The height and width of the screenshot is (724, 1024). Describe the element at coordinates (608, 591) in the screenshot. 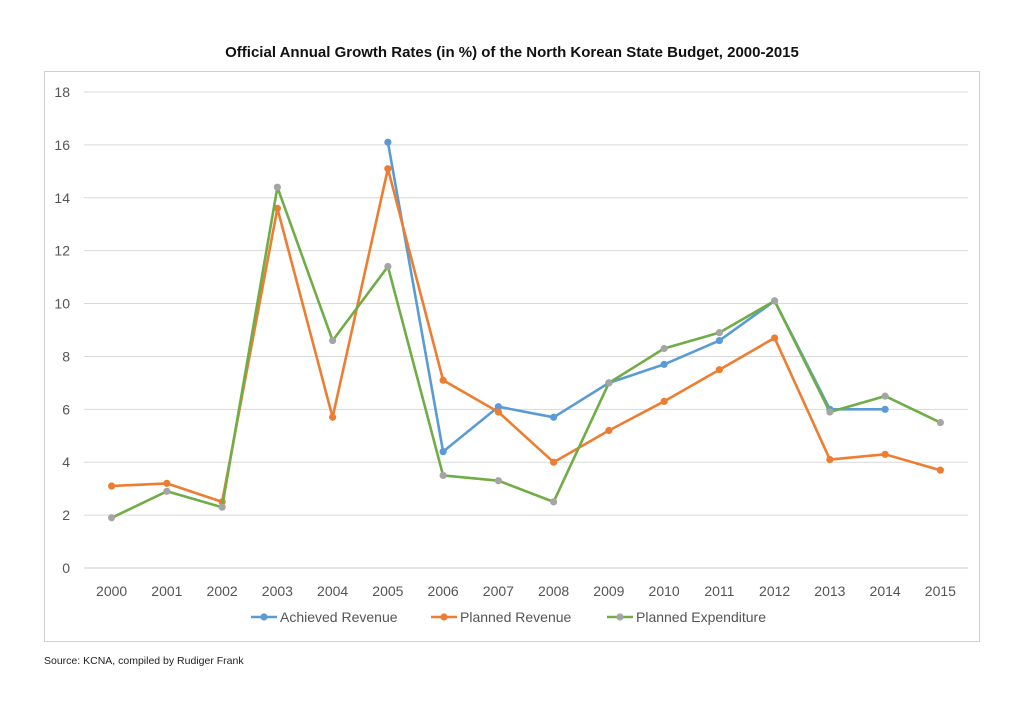

I see `x-tick-label: 2009` at that location.